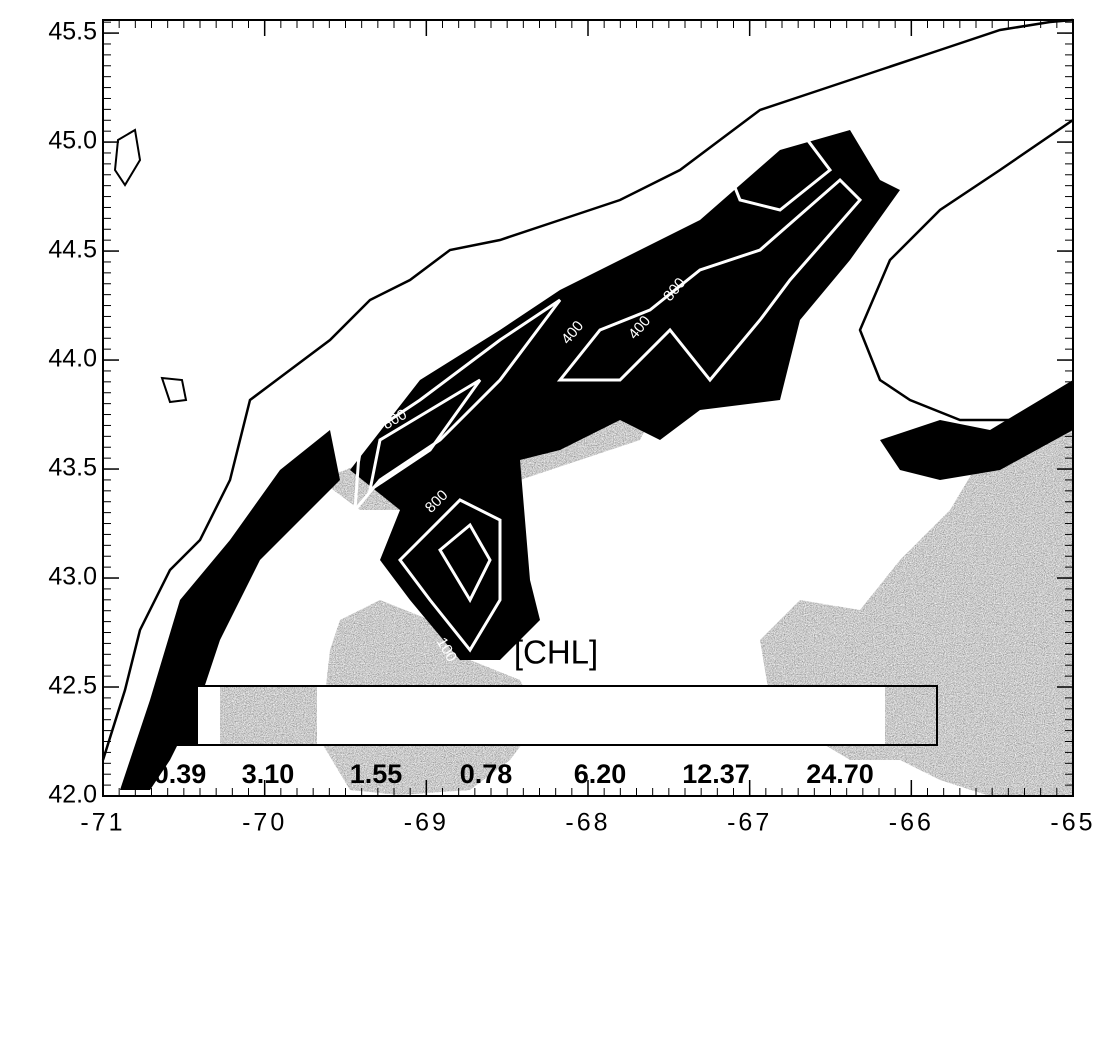  Describe the element at coordinates (102, 823) in the screenshot. I see `x-tick-label: -71` at that location.